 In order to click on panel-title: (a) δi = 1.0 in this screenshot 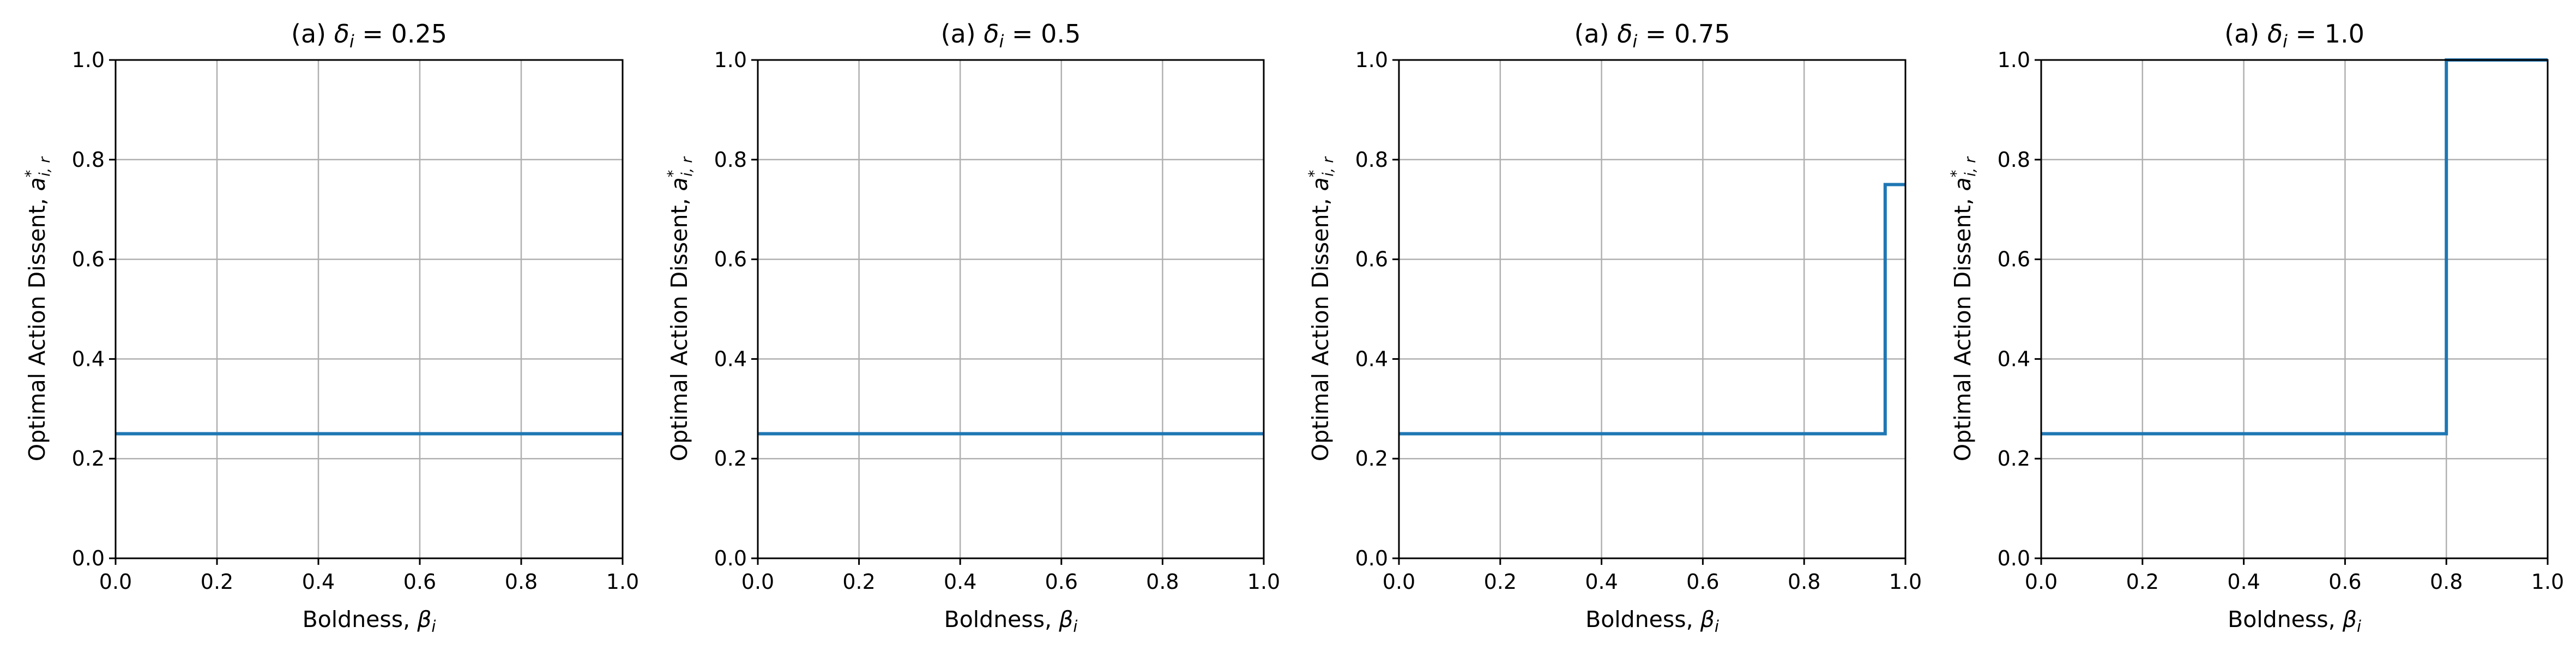, I will do `click(2294, 35)`.